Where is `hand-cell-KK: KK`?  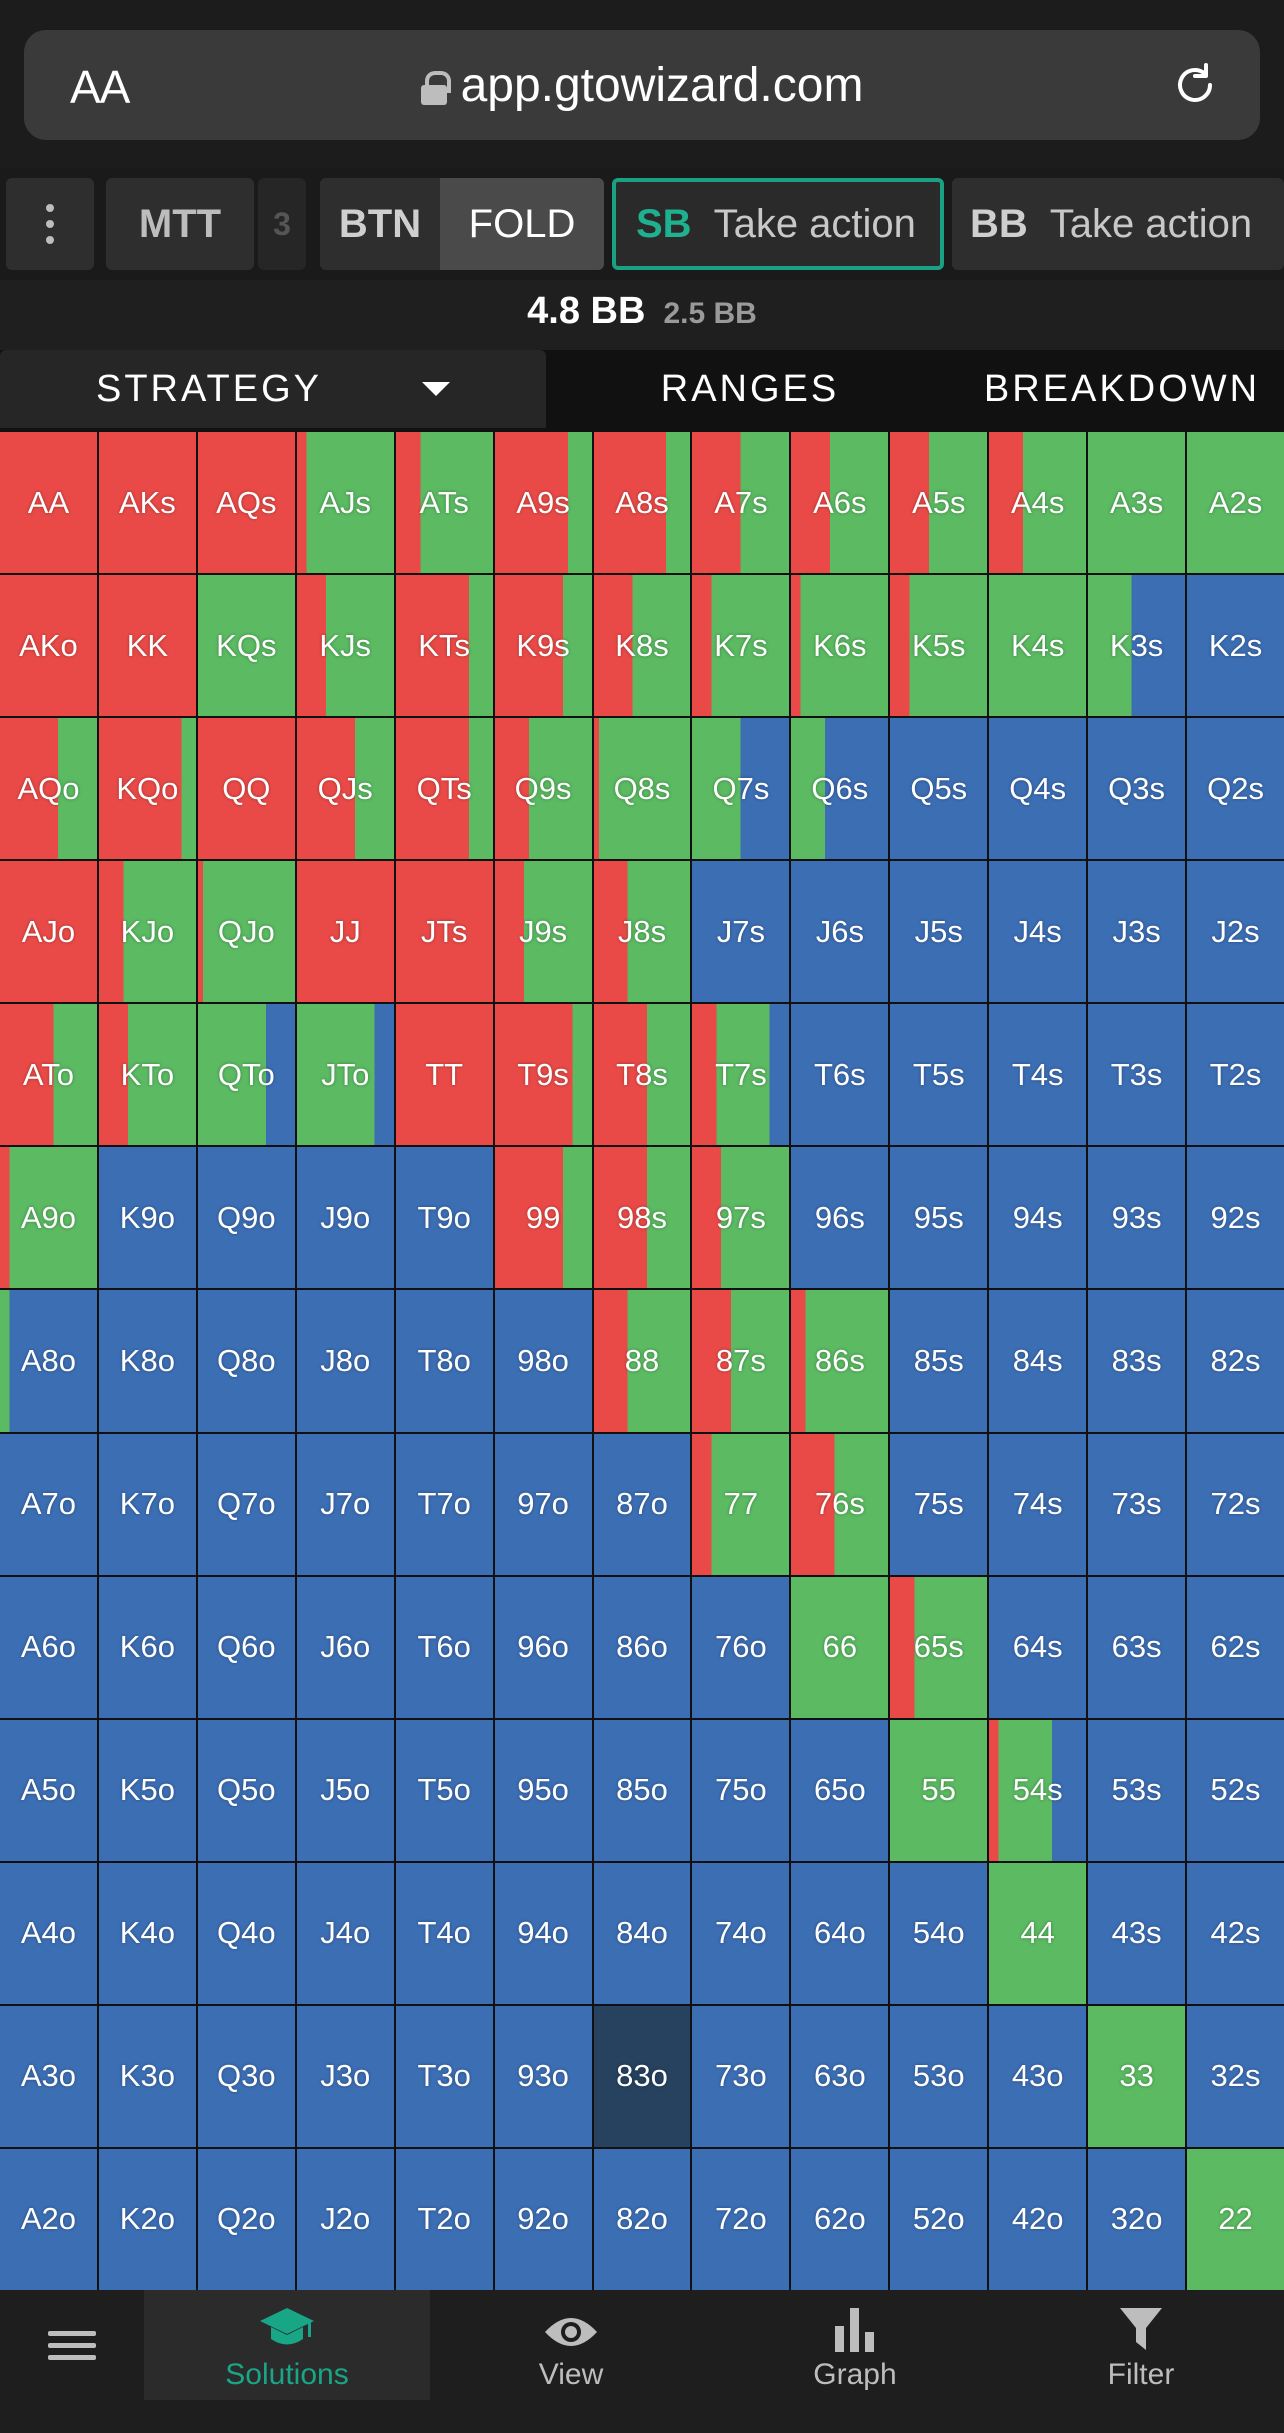 hand-cell-KK: KK is located at coordinates (147, 646).